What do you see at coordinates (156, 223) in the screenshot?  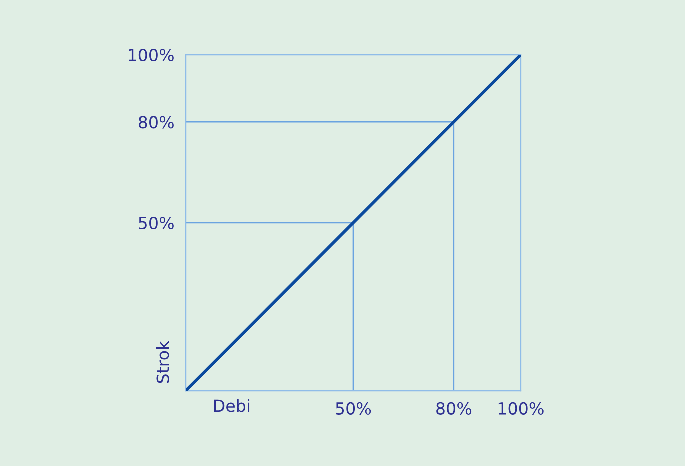 I see `y-tick-label: 50%` at bounding box center [156, 223].